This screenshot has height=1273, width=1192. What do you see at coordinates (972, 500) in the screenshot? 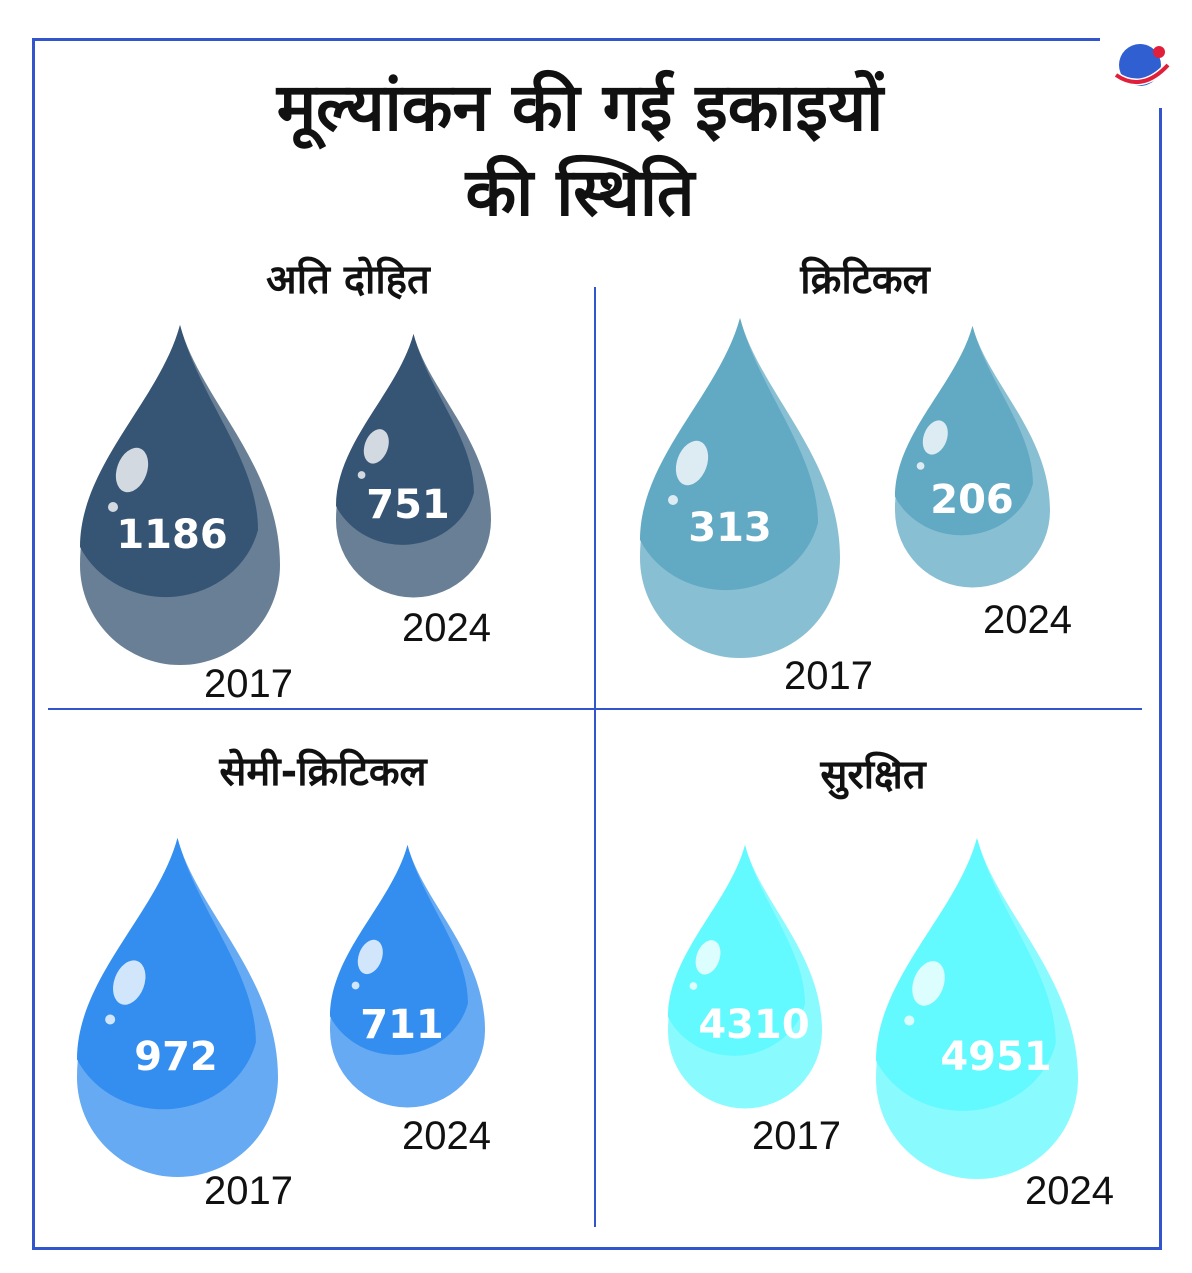
I see `value-critical-2024: 206` at bounding box center [972, 500].